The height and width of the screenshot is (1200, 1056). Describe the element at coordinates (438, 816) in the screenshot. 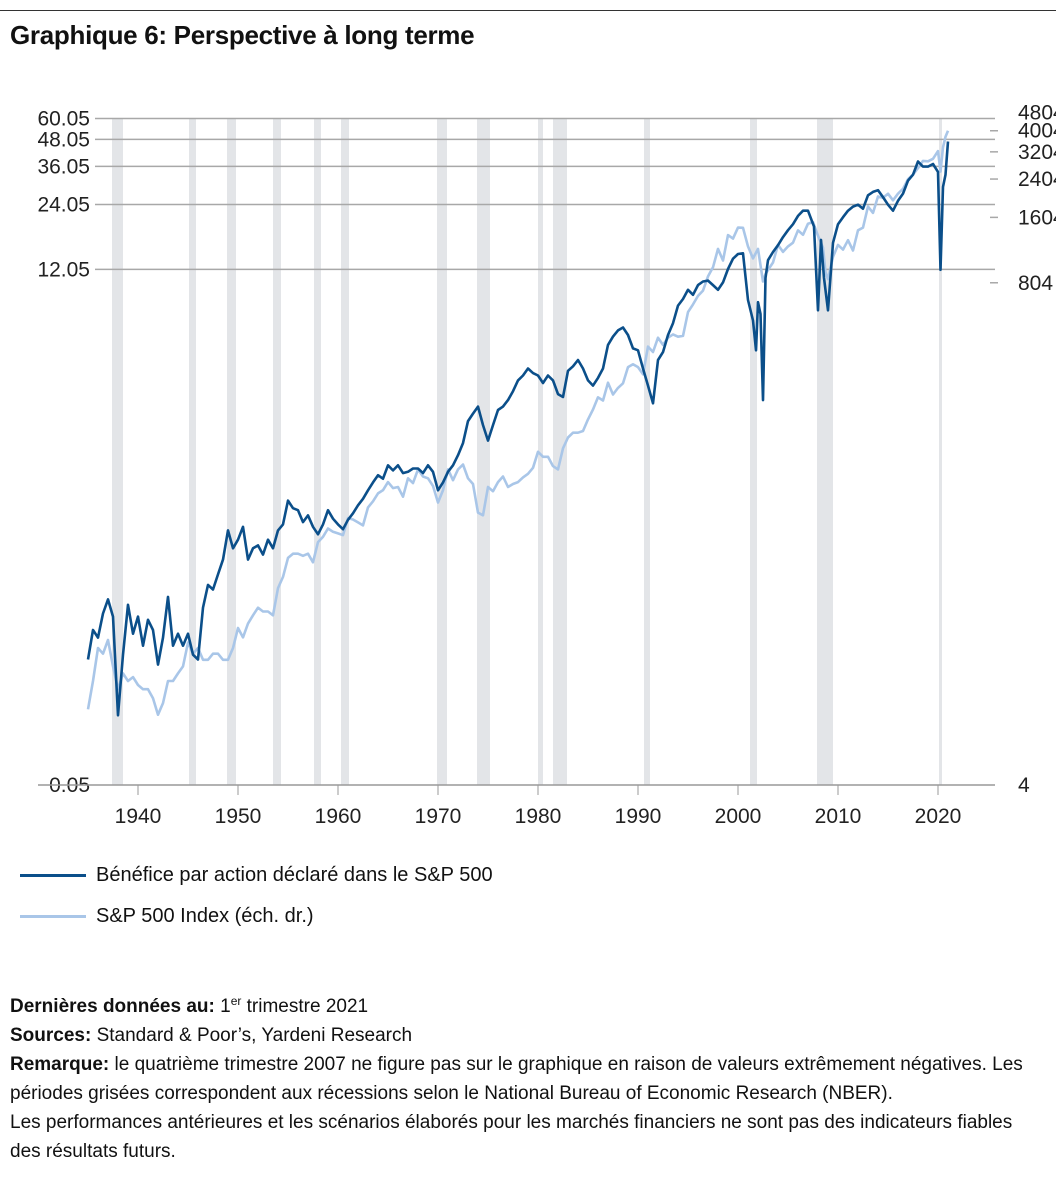

I see `x-axis-tick-label: 1970` at that location.